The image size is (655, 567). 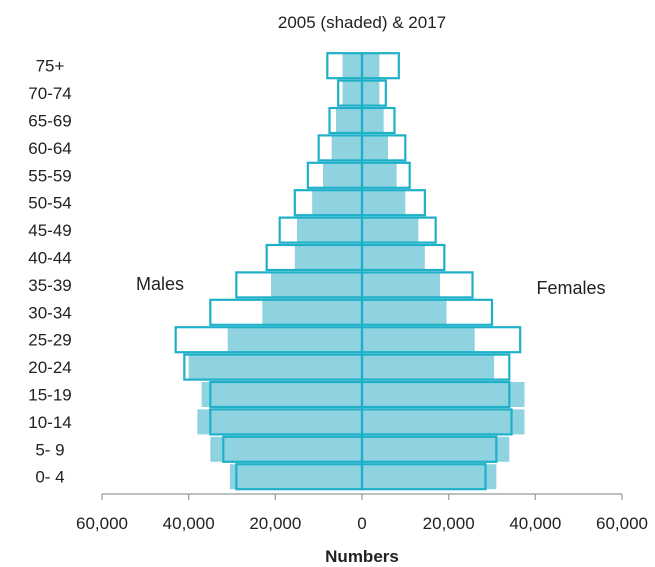 I want to click on category-label-1: 5- 9, so click(x=49, y=449).